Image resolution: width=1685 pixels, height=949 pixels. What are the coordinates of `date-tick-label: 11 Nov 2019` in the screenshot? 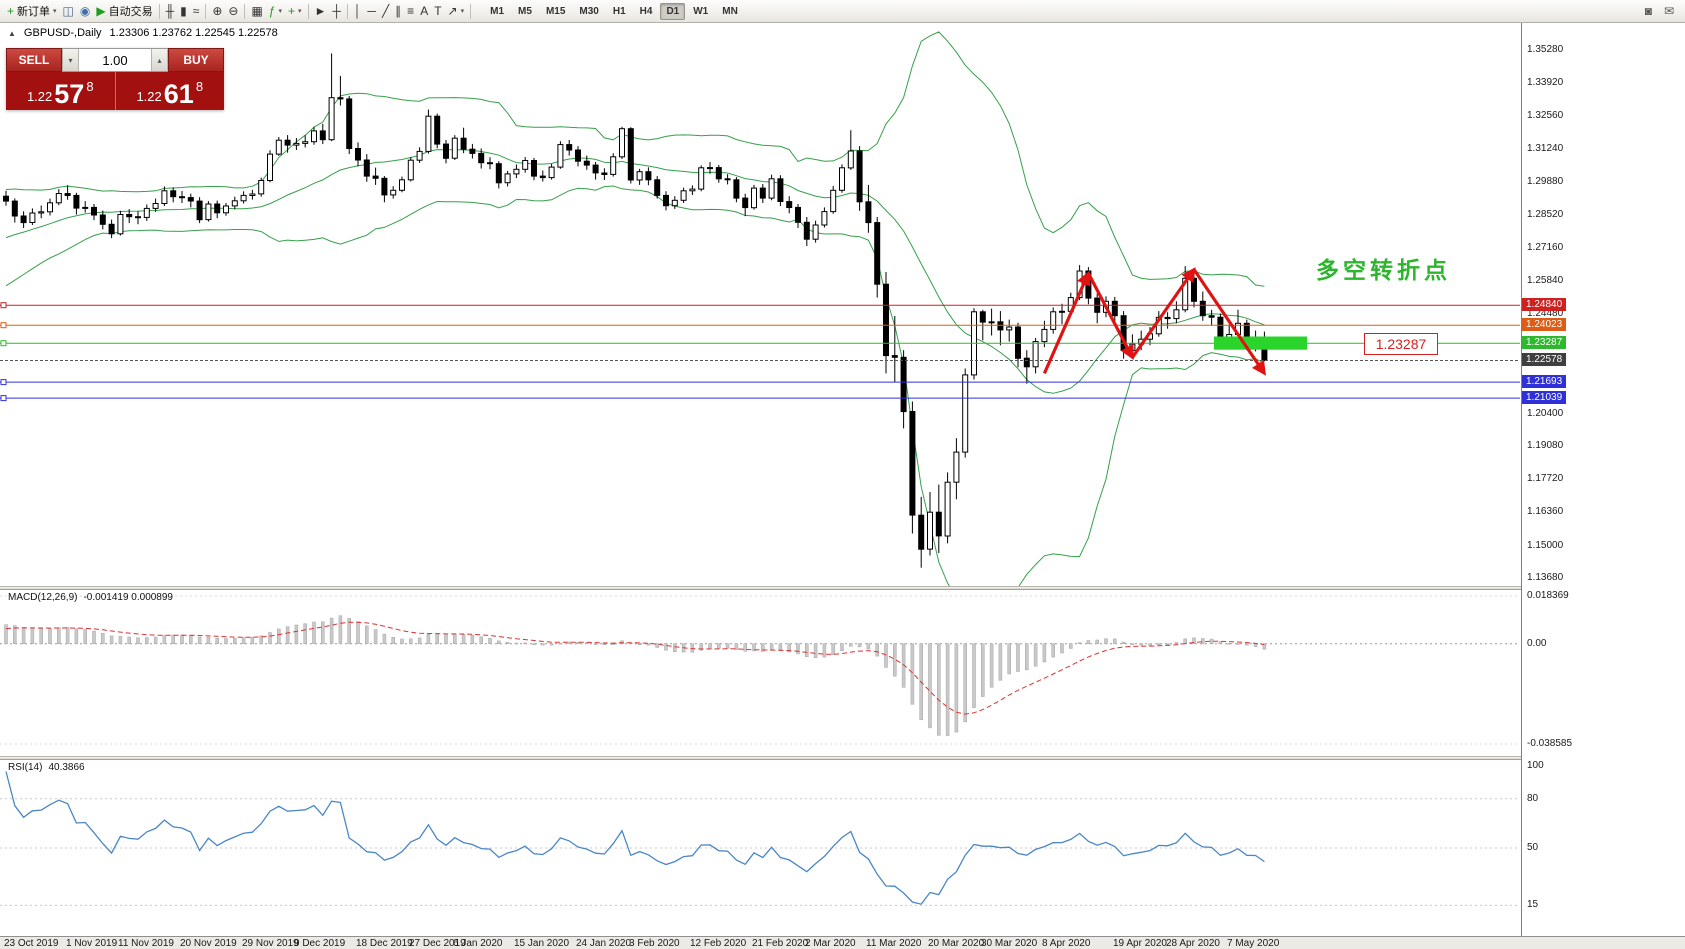 It's located at (146, 943).